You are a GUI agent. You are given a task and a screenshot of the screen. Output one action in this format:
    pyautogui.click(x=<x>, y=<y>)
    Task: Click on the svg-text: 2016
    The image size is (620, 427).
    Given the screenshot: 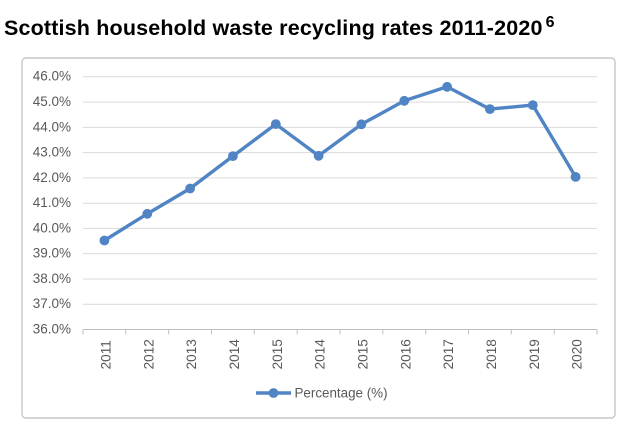 What is the action you would take?
    pyautogui.click(x=405, y=354)
    